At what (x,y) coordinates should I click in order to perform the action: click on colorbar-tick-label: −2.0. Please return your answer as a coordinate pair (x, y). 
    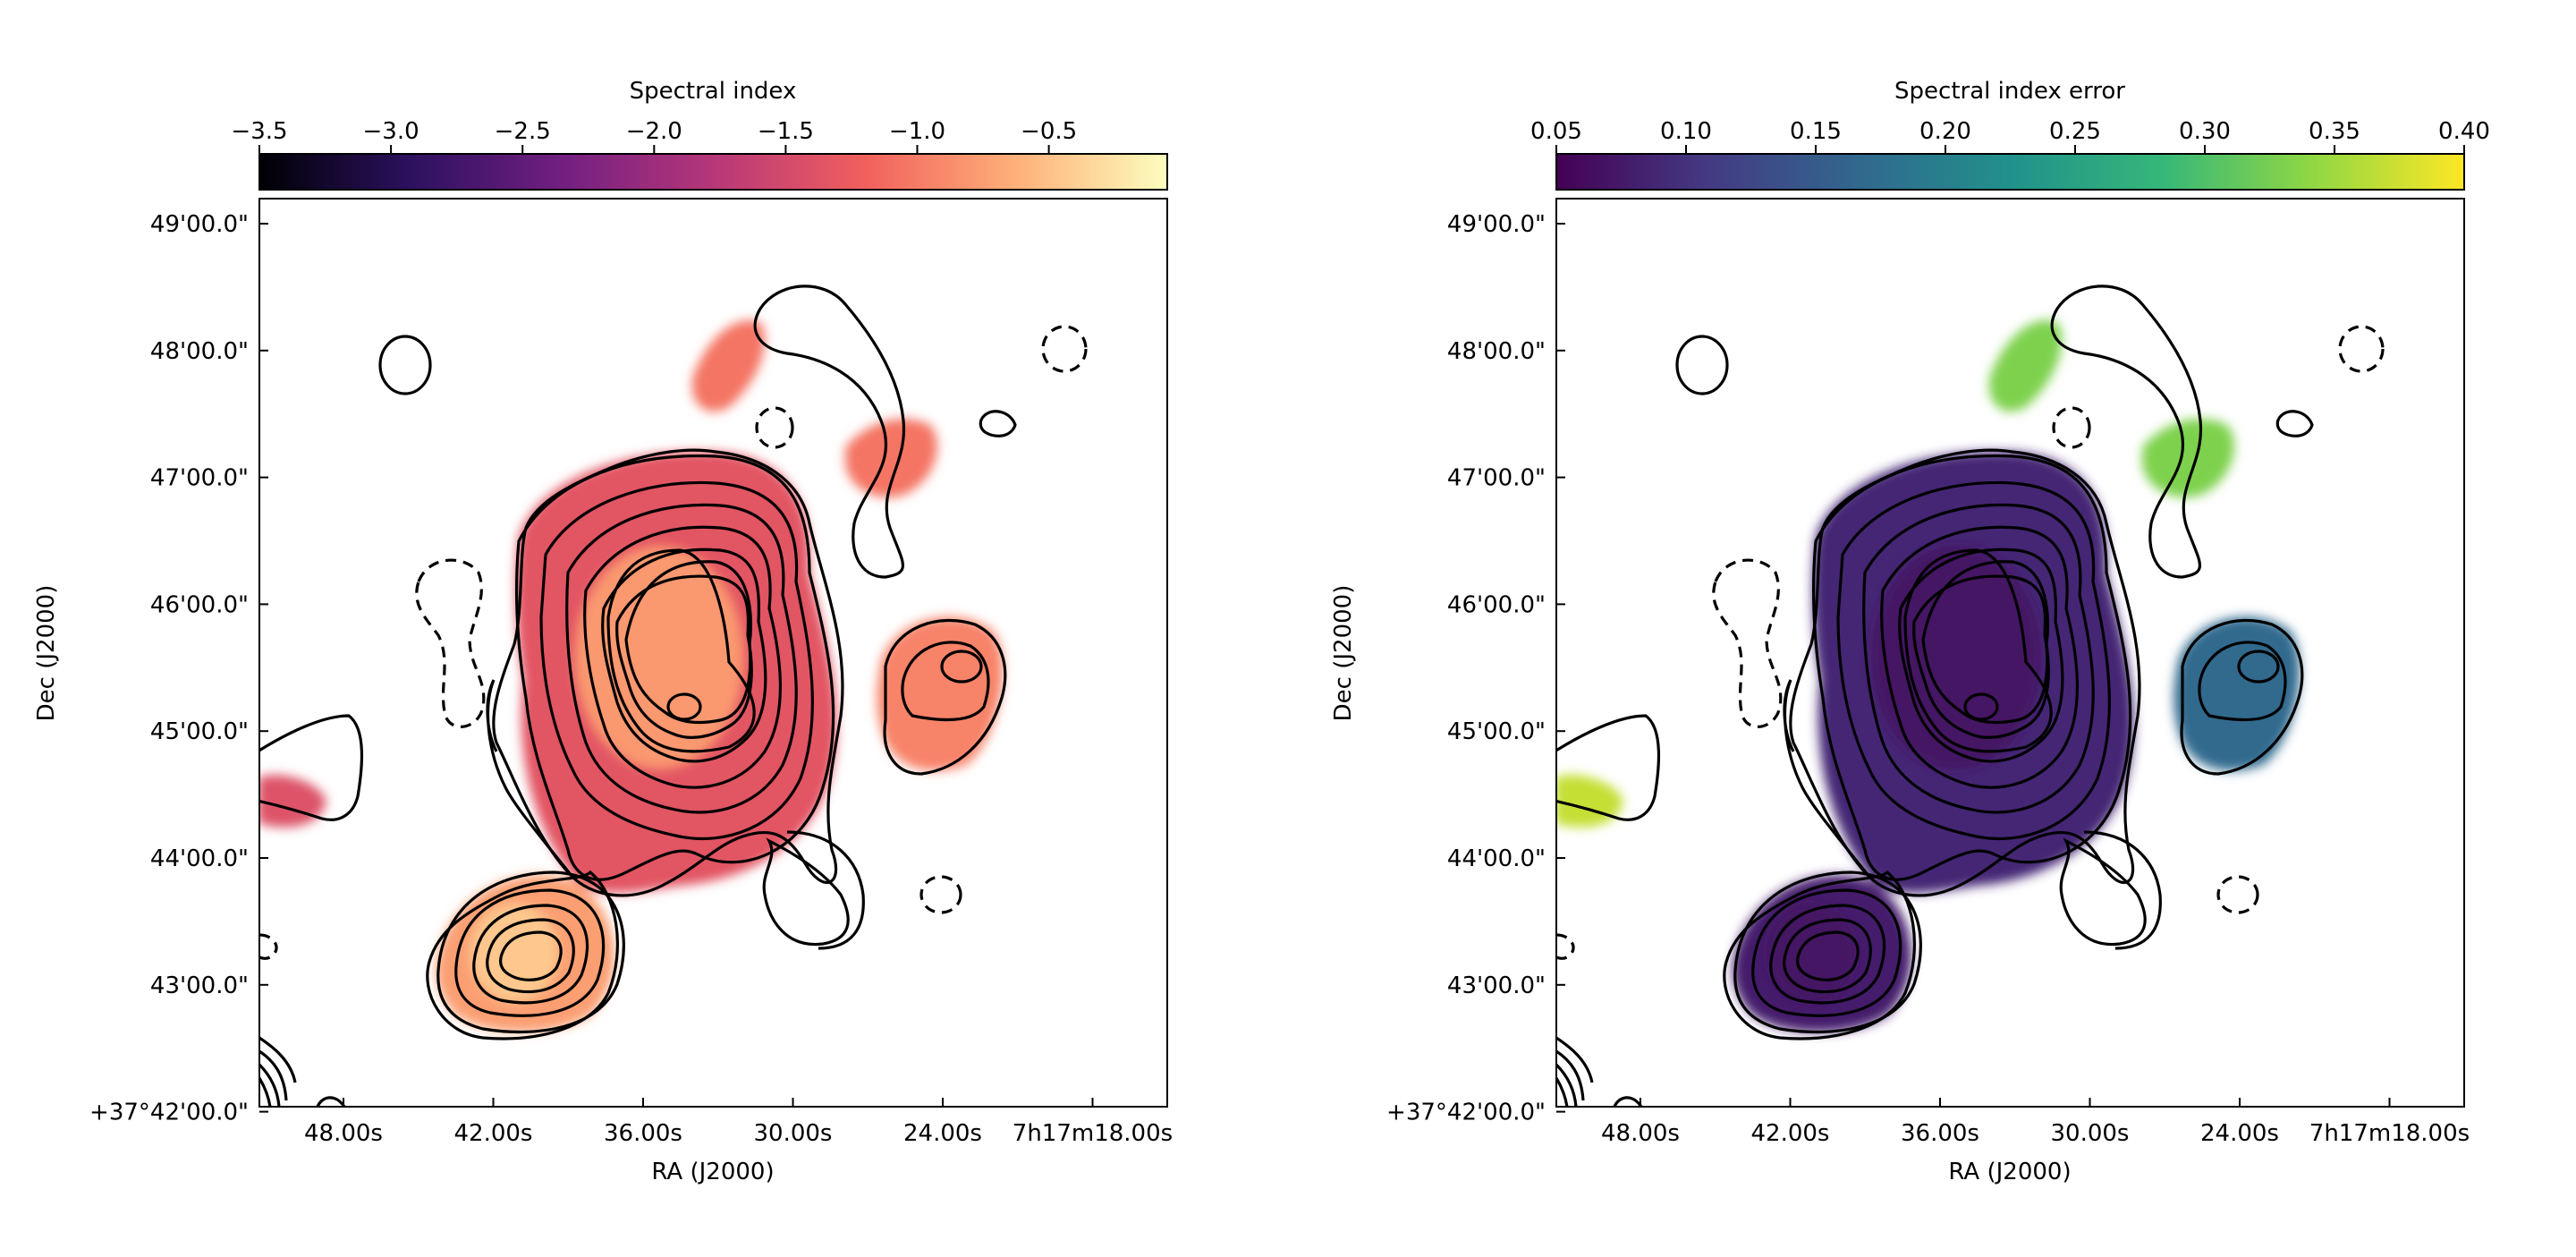
    Looking at the image, I should click on (654, 131).